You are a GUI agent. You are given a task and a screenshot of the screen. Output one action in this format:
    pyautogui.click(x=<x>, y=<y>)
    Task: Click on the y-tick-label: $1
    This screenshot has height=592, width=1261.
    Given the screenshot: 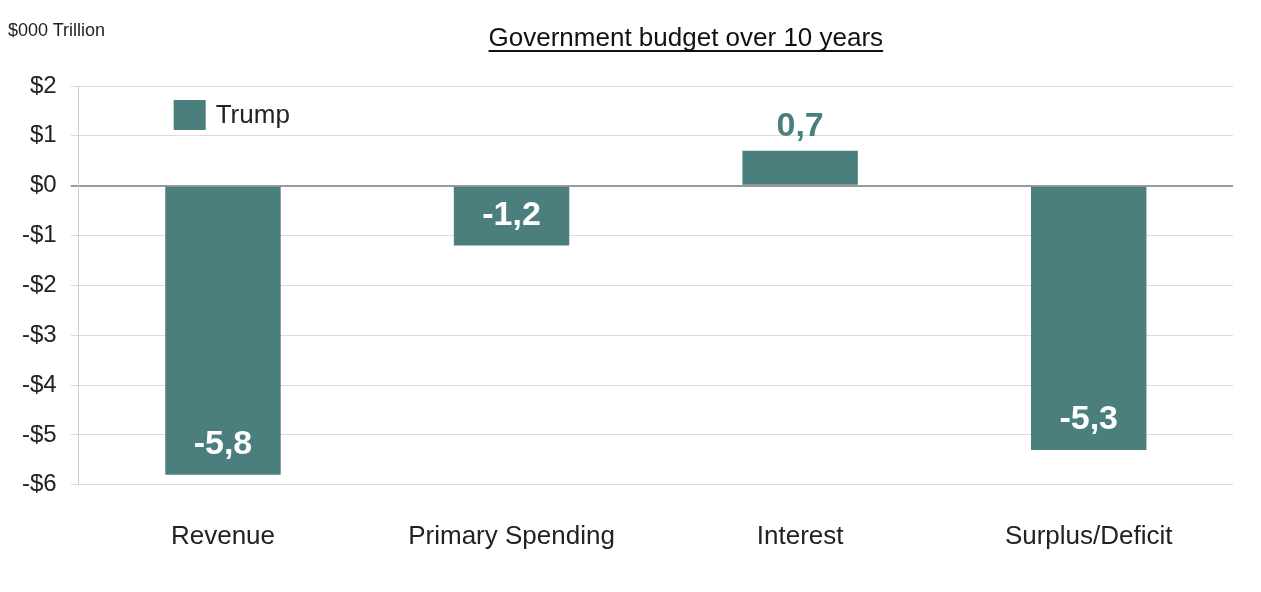 What is the action you would take?
    pyautogui.click(x=43, y=134)
    